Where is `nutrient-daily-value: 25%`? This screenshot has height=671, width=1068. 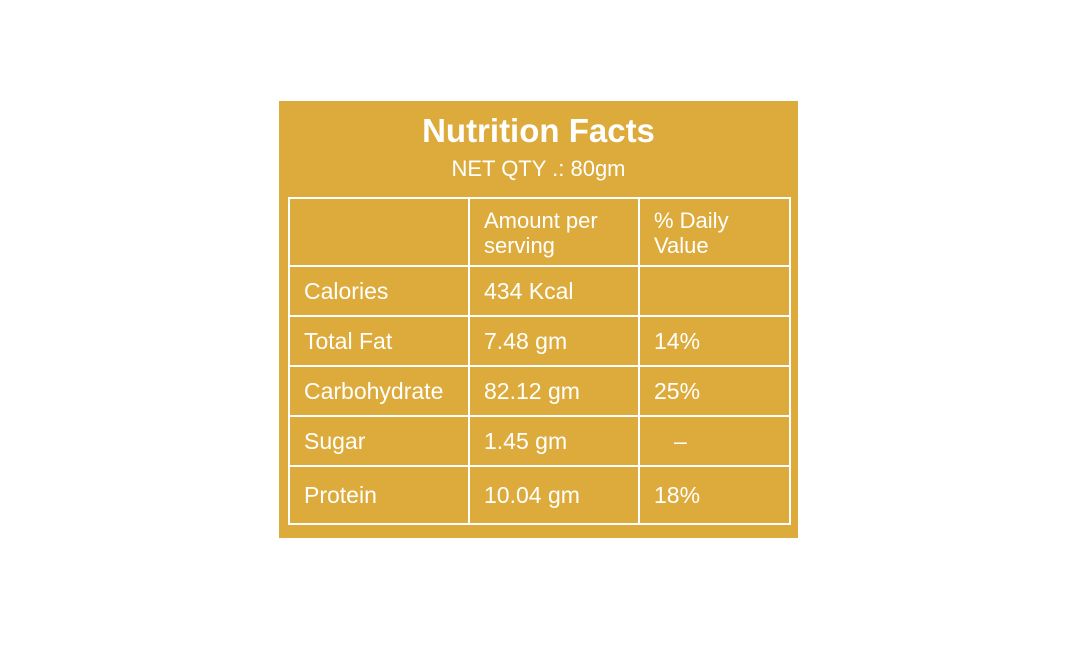 nutrient-daily-value: 25% is located at coordinates (714, 391).